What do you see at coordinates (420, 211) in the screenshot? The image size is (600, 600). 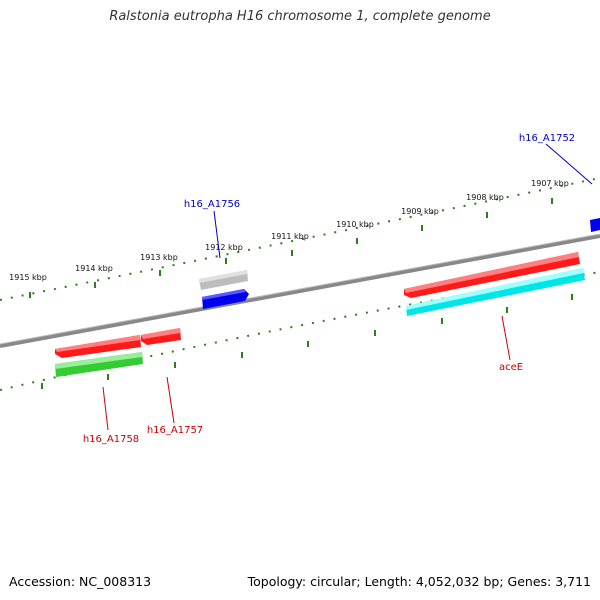 I see `tick-label: 1909 kbp` at bounding box center [420, 211].